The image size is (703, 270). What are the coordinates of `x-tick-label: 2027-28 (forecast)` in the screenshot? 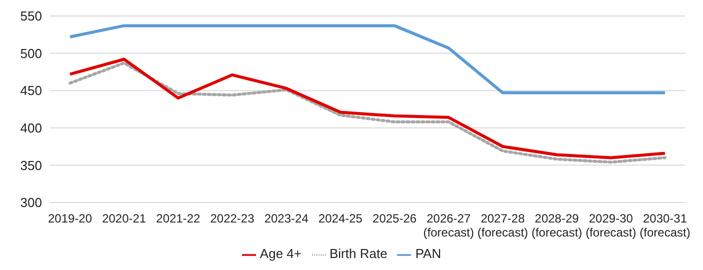 It's located at (502, 225).